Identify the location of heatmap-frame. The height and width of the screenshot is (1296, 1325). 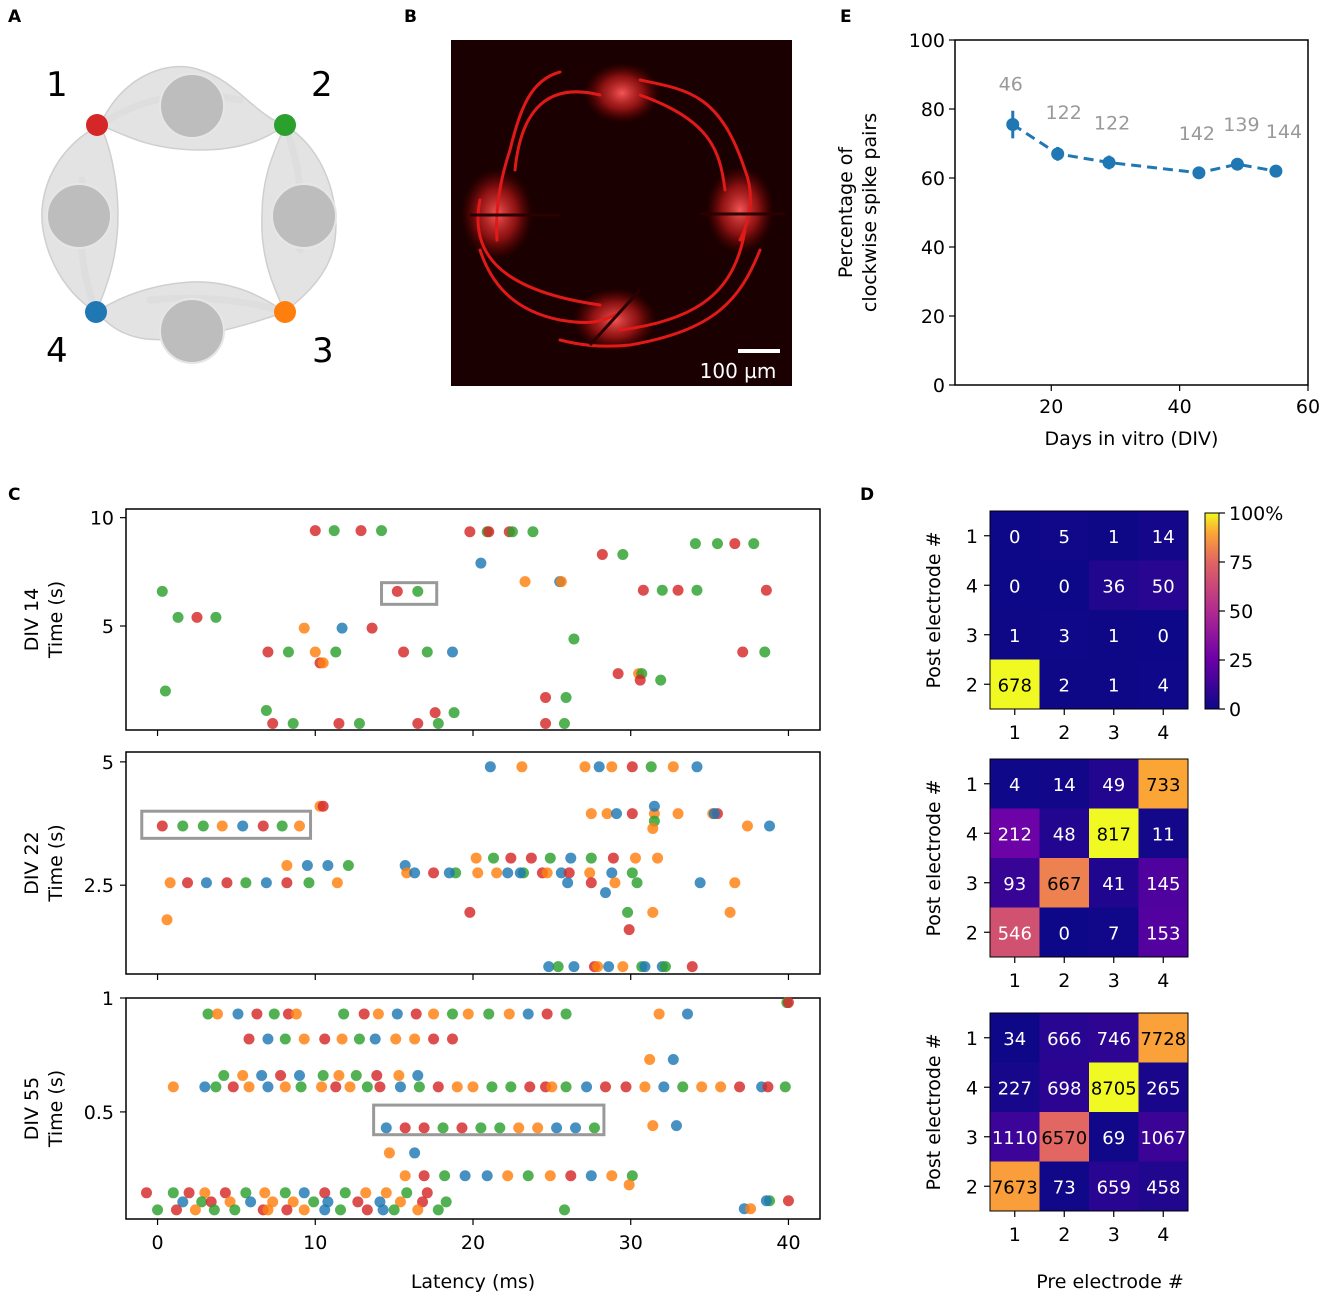
(1089, 610).